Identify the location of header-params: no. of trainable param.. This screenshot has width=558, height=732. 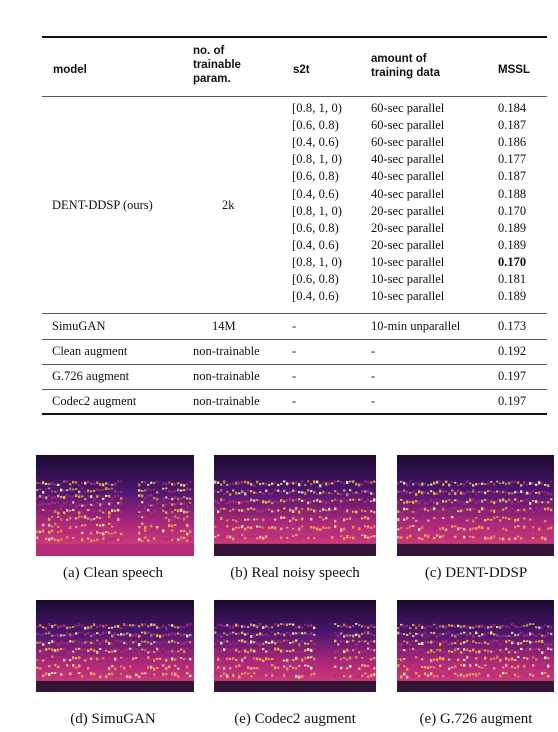
(217, 65).